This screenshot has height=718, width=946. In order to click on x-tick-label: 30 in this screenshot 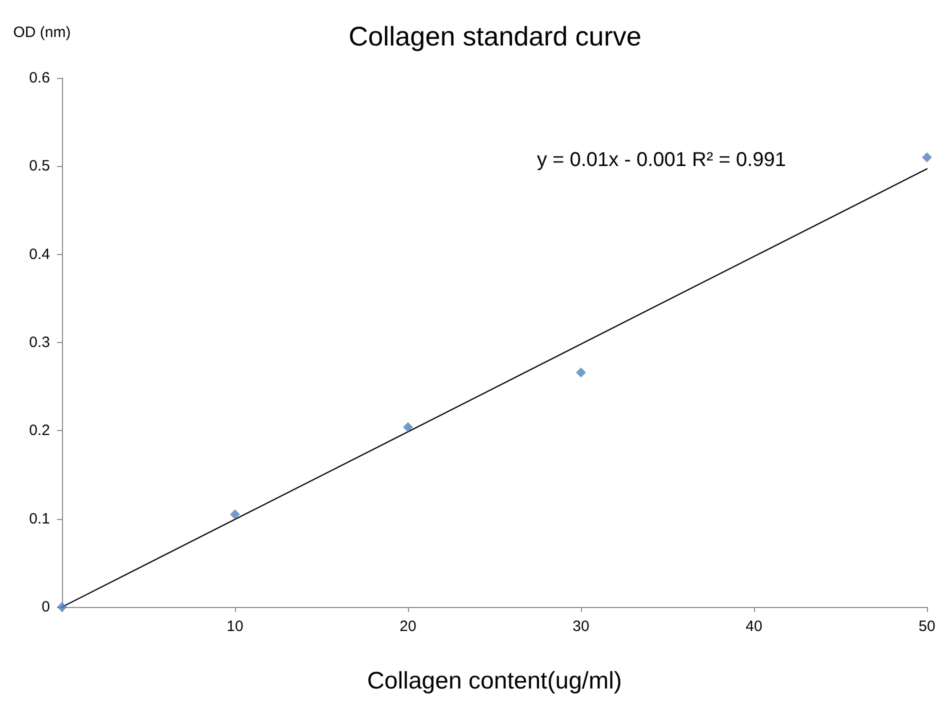, I will do `click(581, 626)`.